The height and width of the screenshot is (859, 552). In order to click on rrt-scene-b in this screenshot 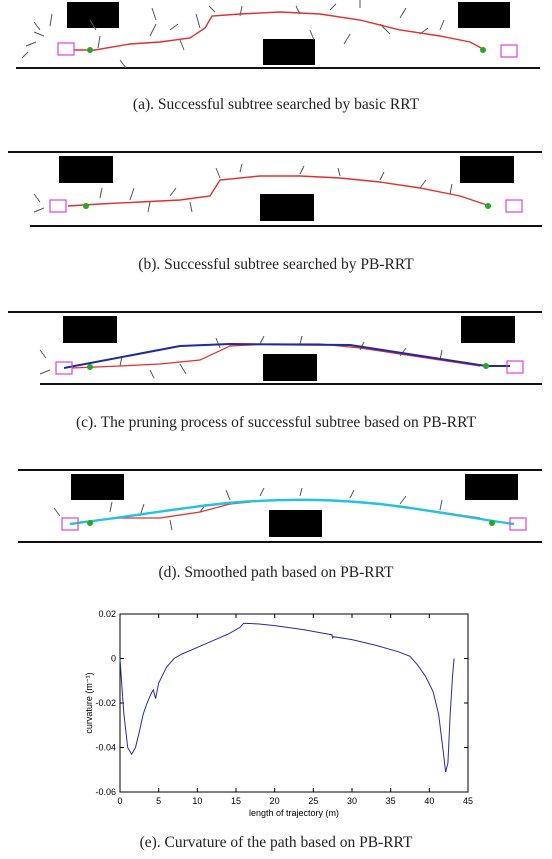, I will do `click(275, 189)`.